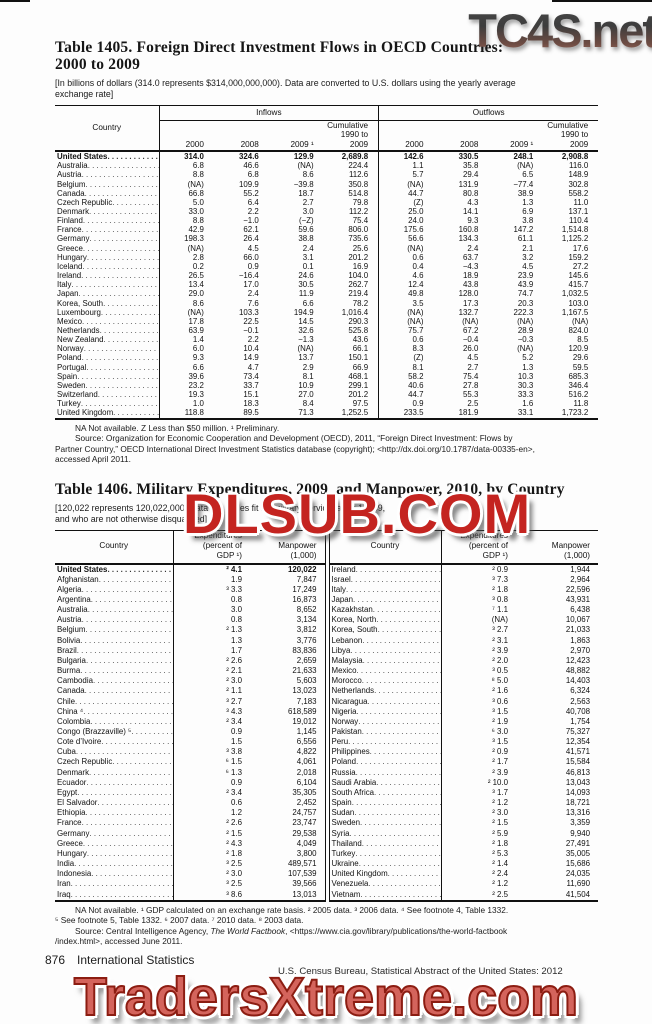 This screenshot has height=1024, width=652. Describe the element at coordinates (194, 413) in the screenshot. I see `value-cell: 118.8` at that location.